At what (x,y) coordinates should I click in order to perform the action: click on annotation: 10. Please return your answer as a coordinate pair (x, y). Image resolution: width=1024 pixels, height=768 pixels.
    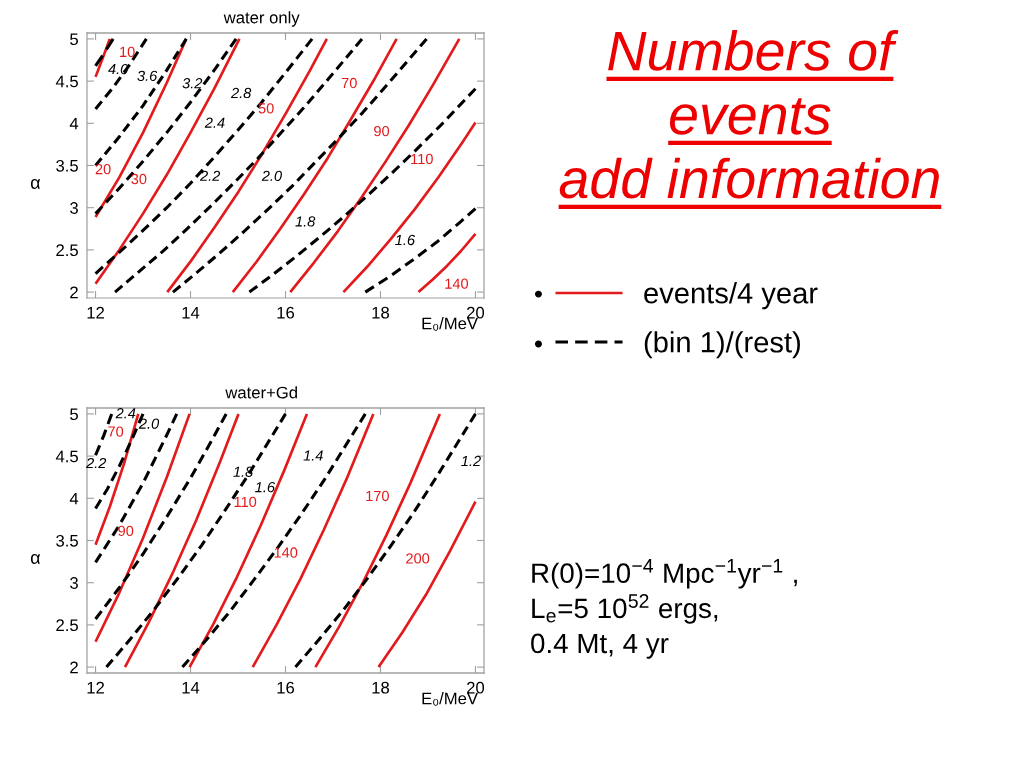
    Looking at the image, I should click on (127, 52).